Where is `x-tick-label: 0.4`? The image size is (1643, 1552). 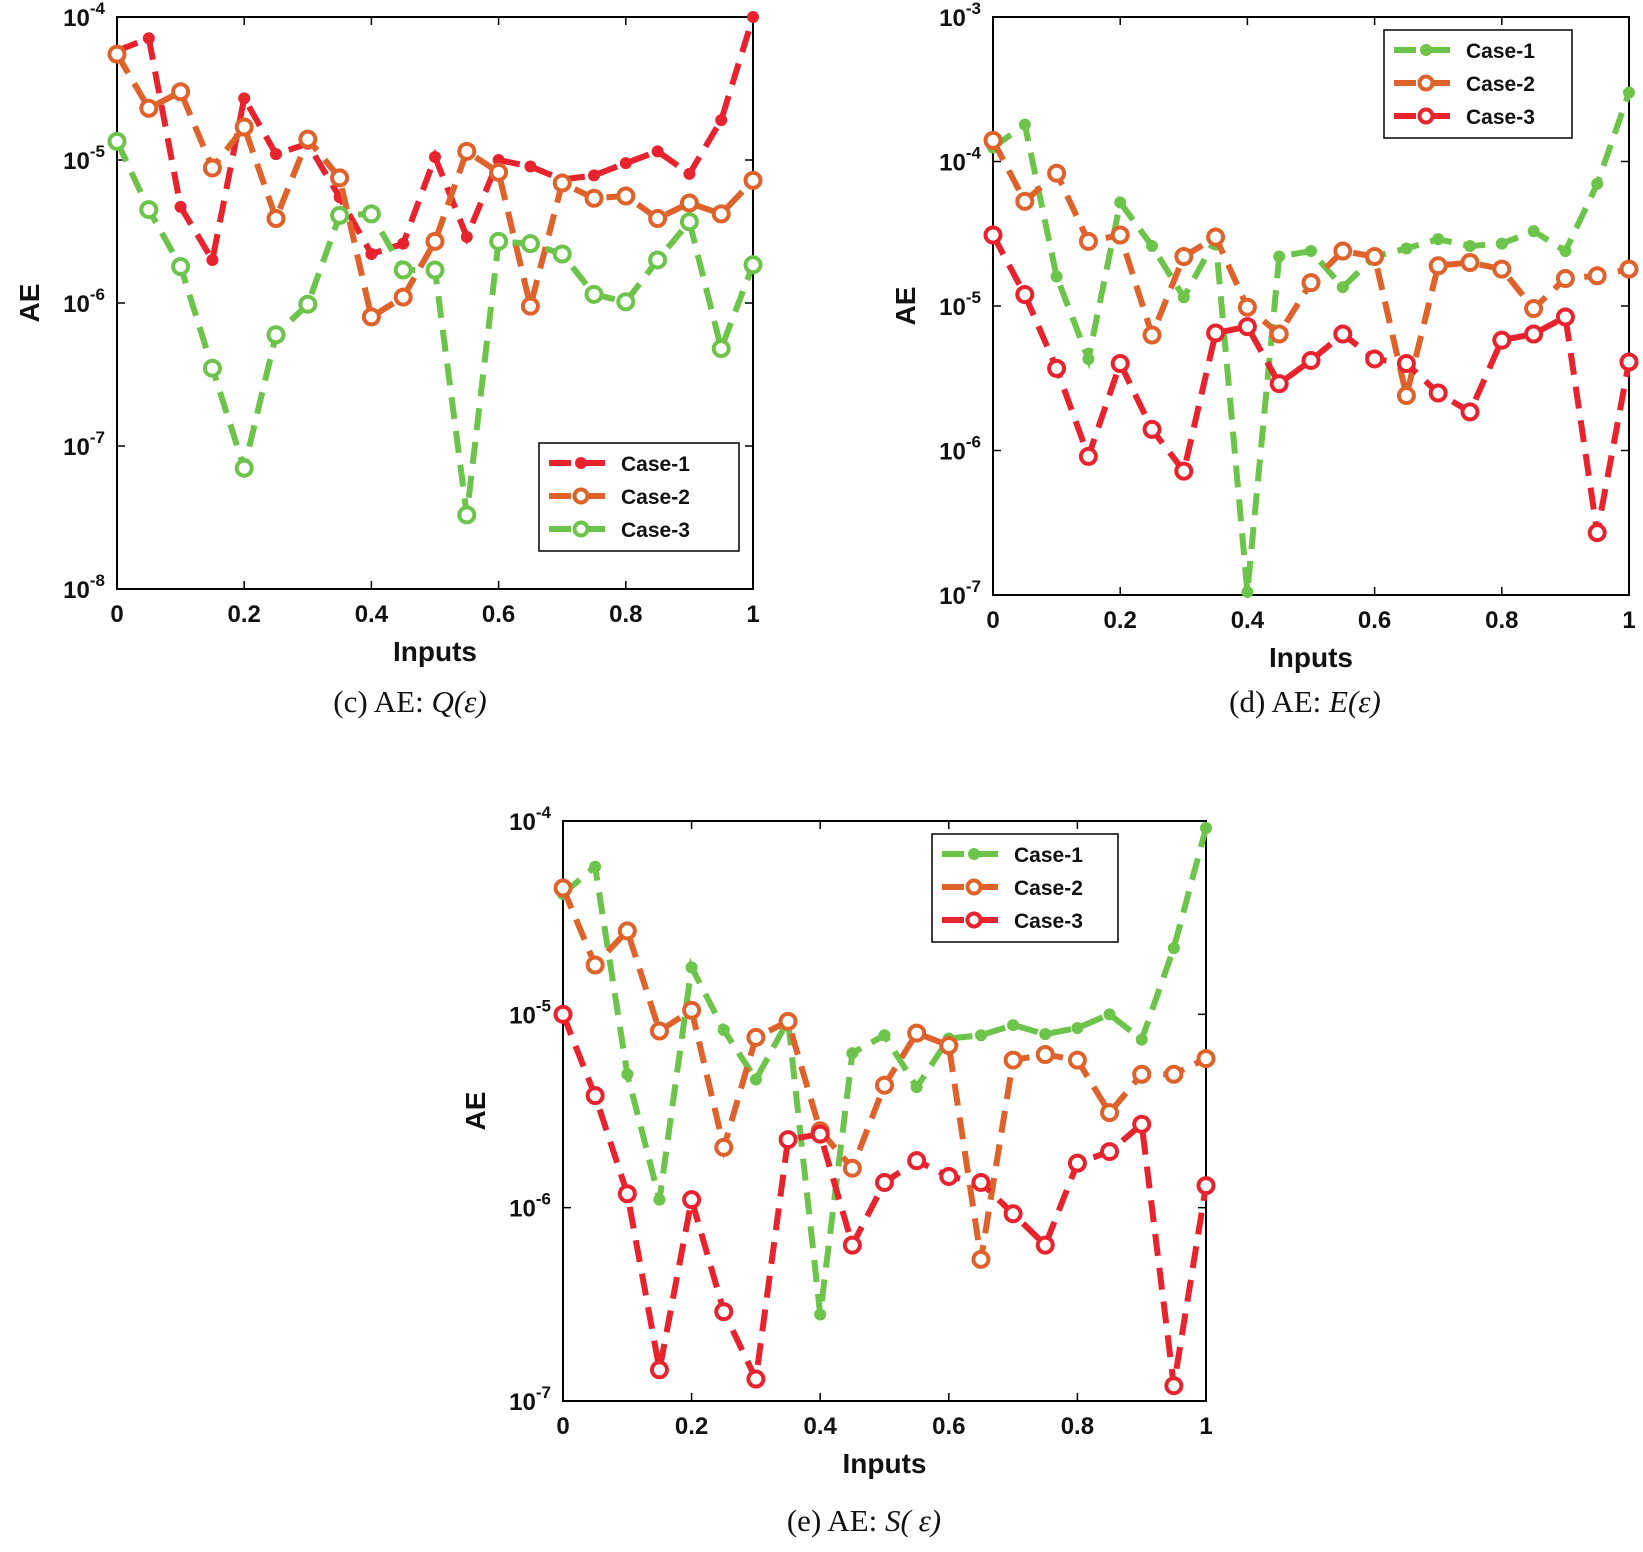 x-tick-label: 0.4 is located at coordinates (372, 614).